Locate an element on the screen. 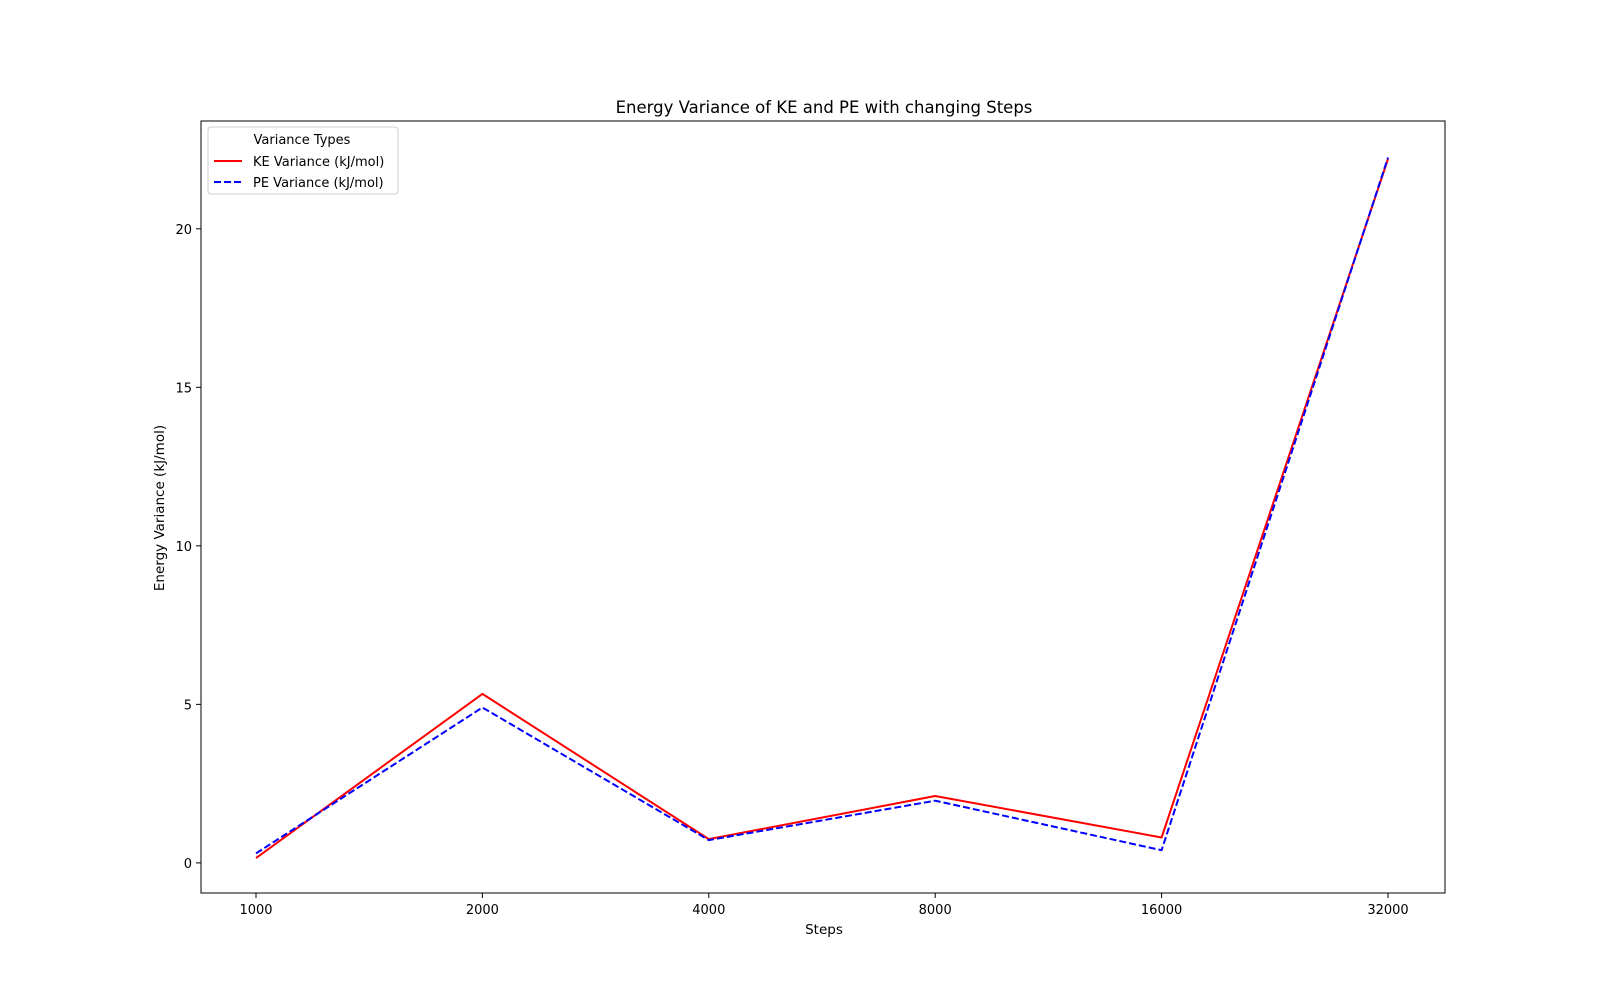 This screenshot has width=1600, height=1004. x-axis-label: Steps is located at coordinates (824, 930).